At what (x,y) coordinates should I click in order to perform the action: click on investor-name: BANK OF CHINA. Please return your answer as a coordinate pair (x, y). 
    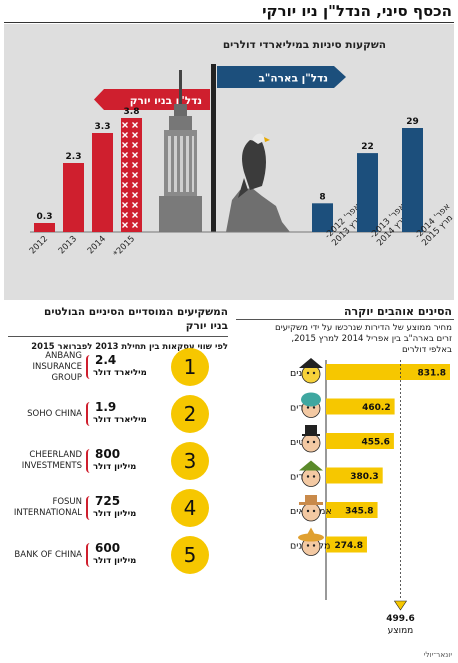
    Looking at the image, I should click on (48, 554).